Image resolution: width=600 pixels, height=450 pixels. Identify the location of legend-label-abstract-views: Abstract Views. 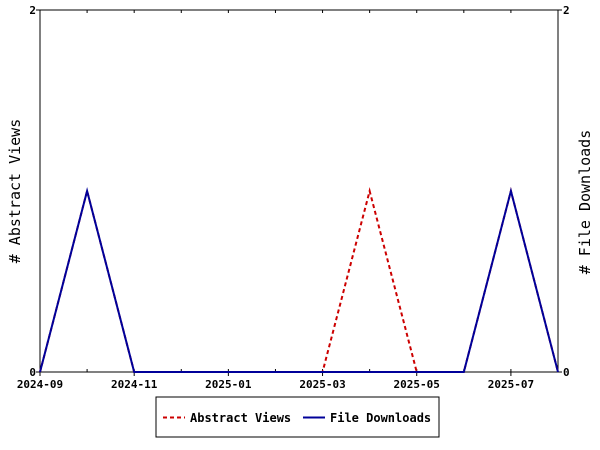
(240, 418).